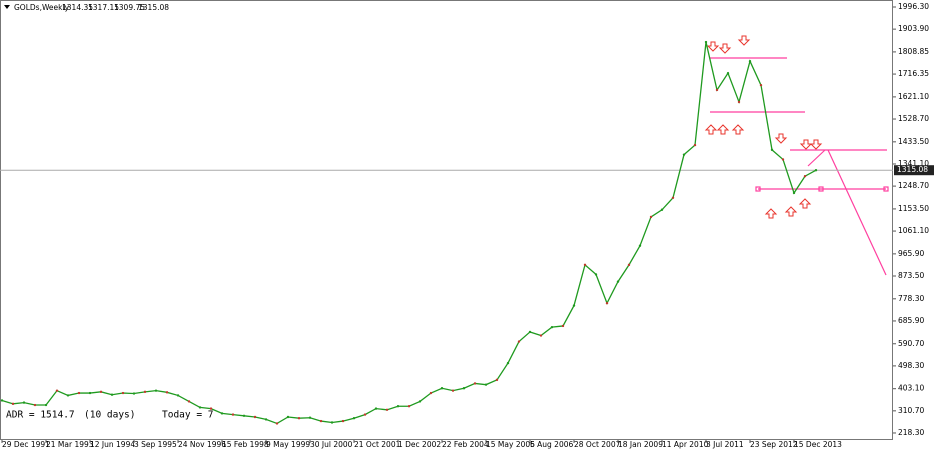 This screenshot has height=450, width=934. I want to click on y-tick-label: 1153.50, so click(913, 208).